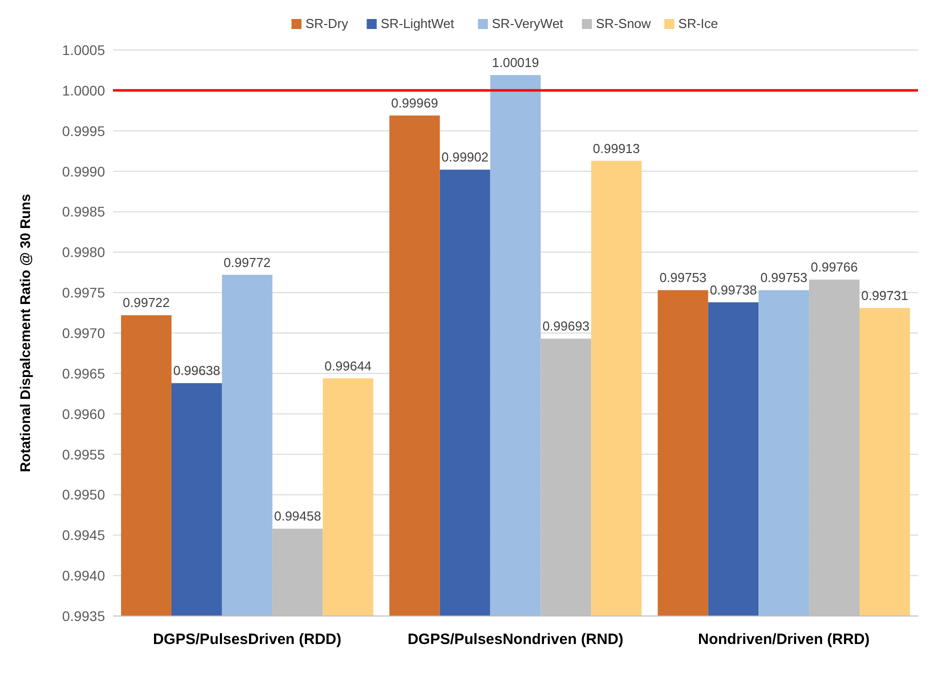  I want to click on legend-label: SR-LightWet, so click(417, 23).